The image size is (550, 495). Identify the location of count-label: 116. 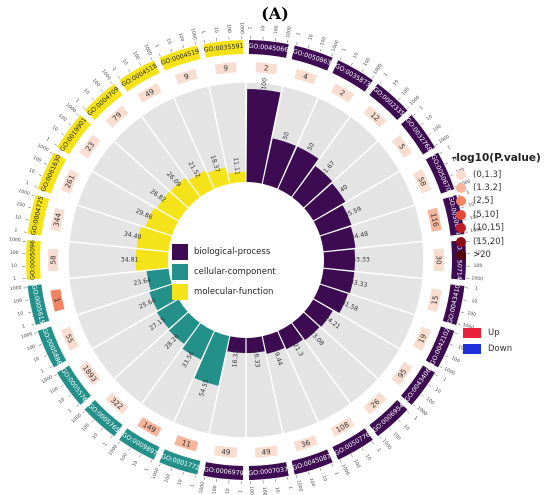
(435, 220).